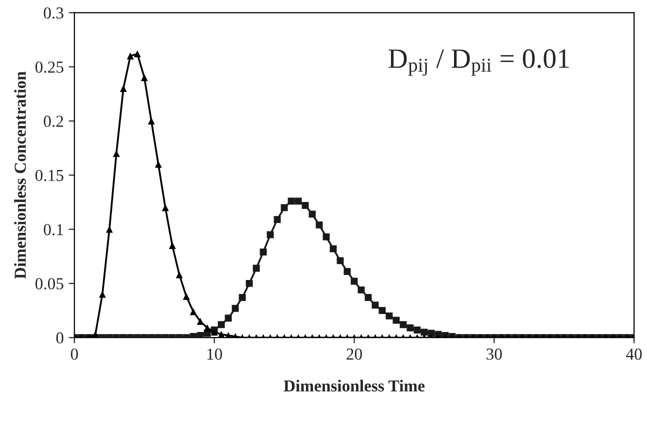 This screenshot has width=647, height=422. I want to click on y-tick-label: 0.1, so click(53, 230).